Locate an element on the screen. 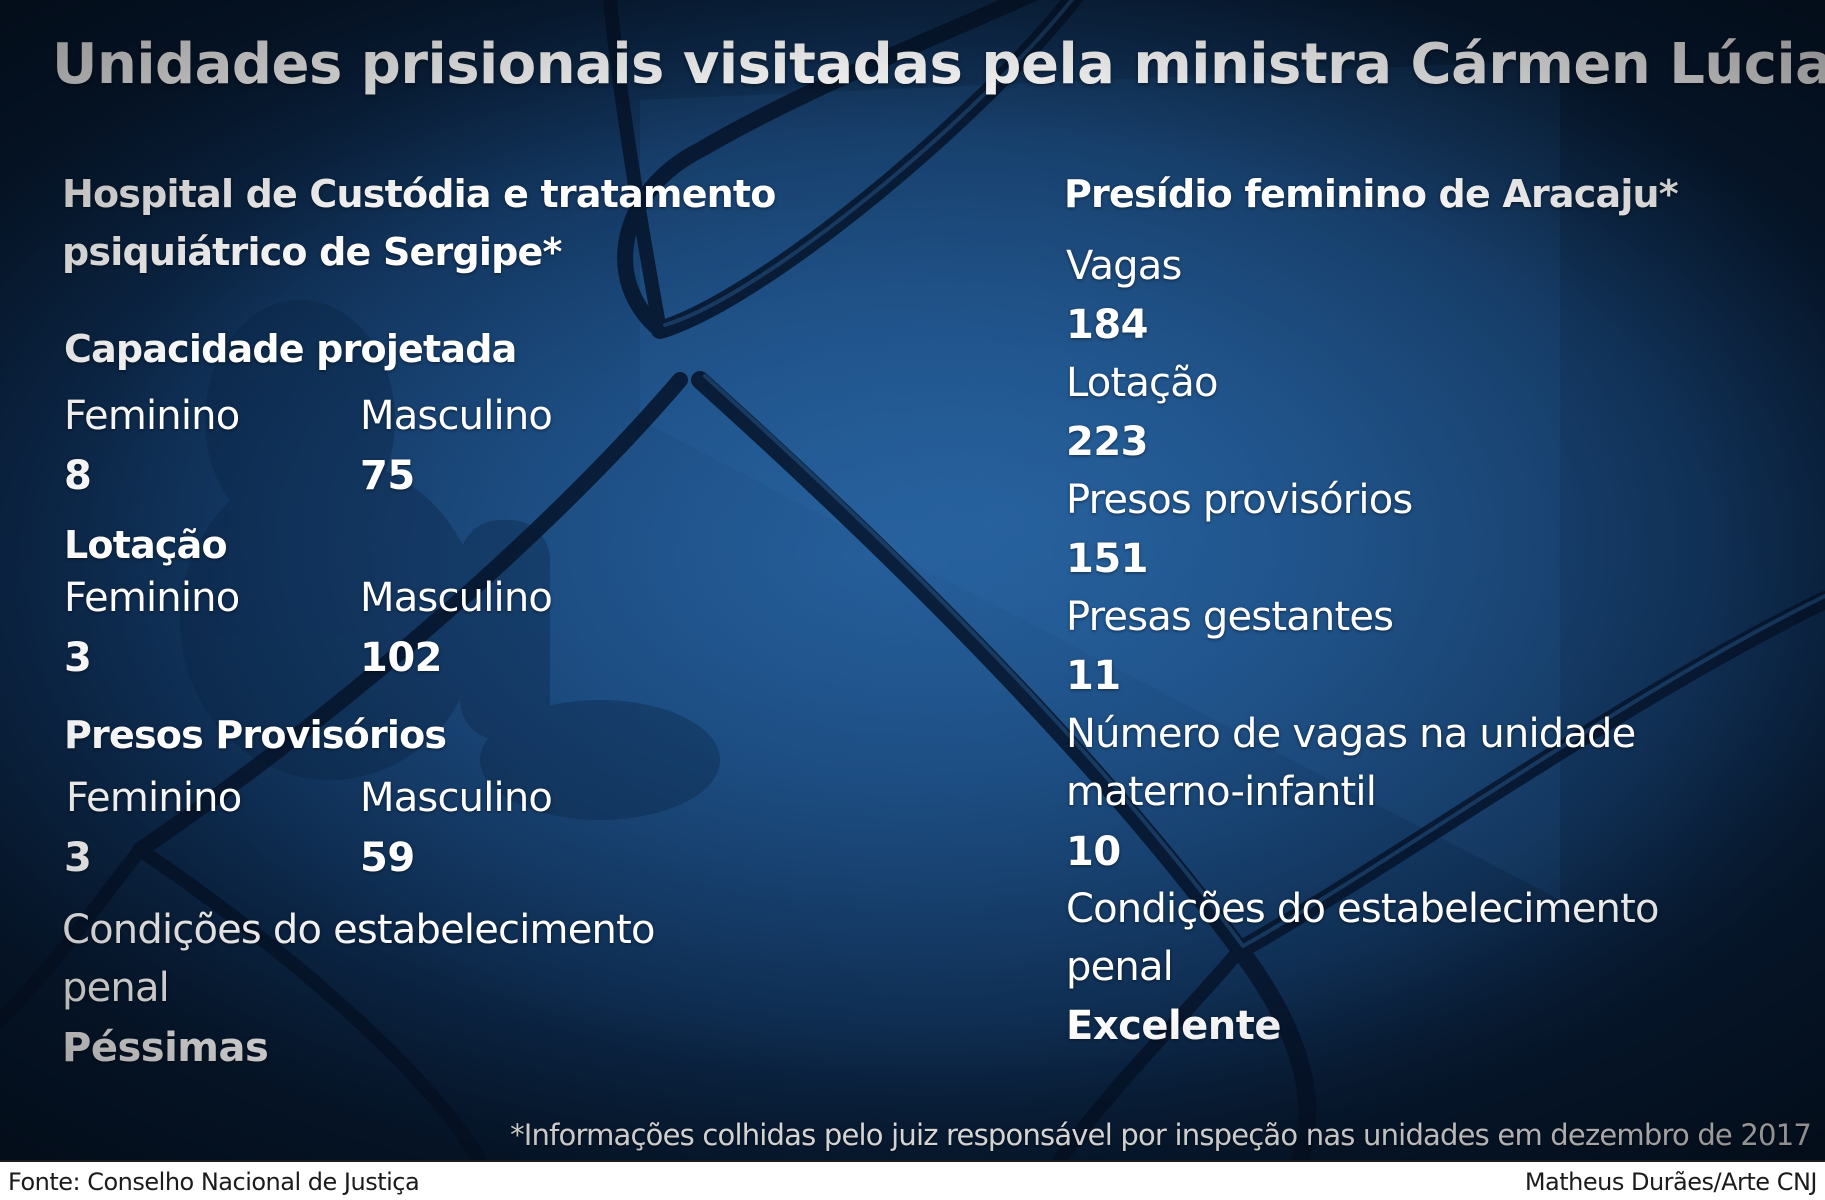 The width and height of the screenshot is (1825, 1200). left-condicoes-value: Péssimas is located at coordinates (165, 1048).